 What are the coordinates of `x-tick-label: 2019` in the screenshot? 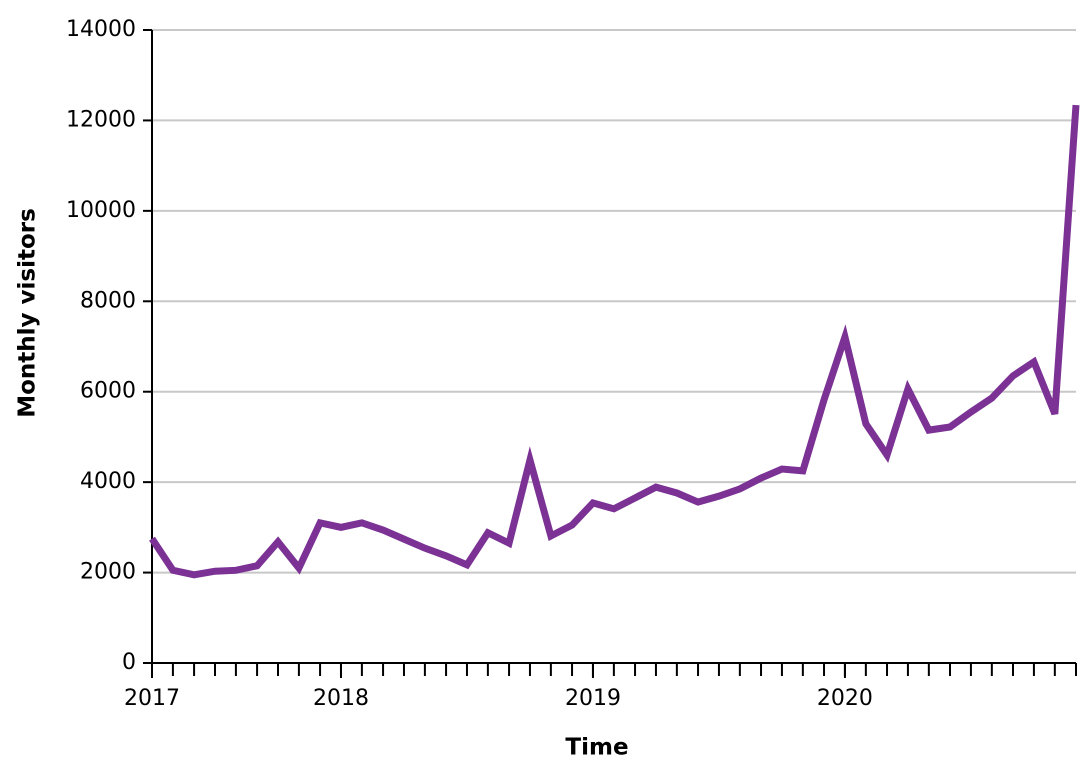 It's located at (593, 698).